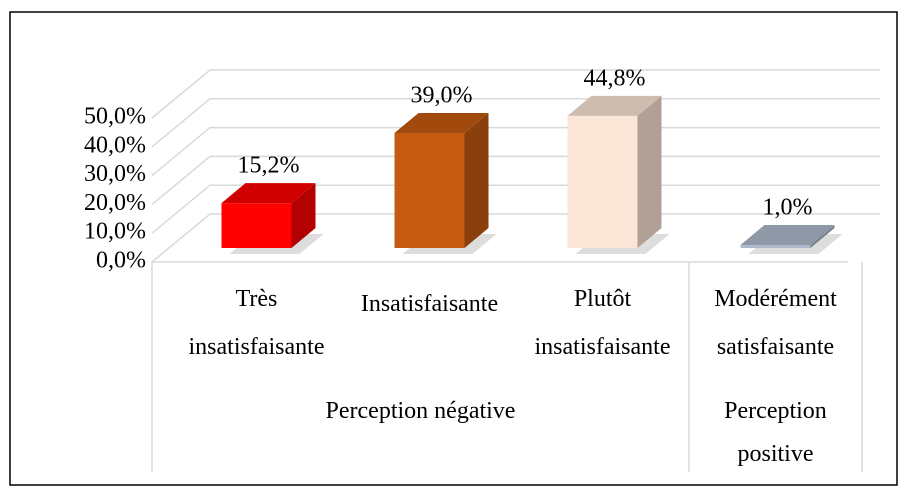 This screenshot has height=486, width=908. I want to click on y-tick-label: 0,0%, so click(121, 261).